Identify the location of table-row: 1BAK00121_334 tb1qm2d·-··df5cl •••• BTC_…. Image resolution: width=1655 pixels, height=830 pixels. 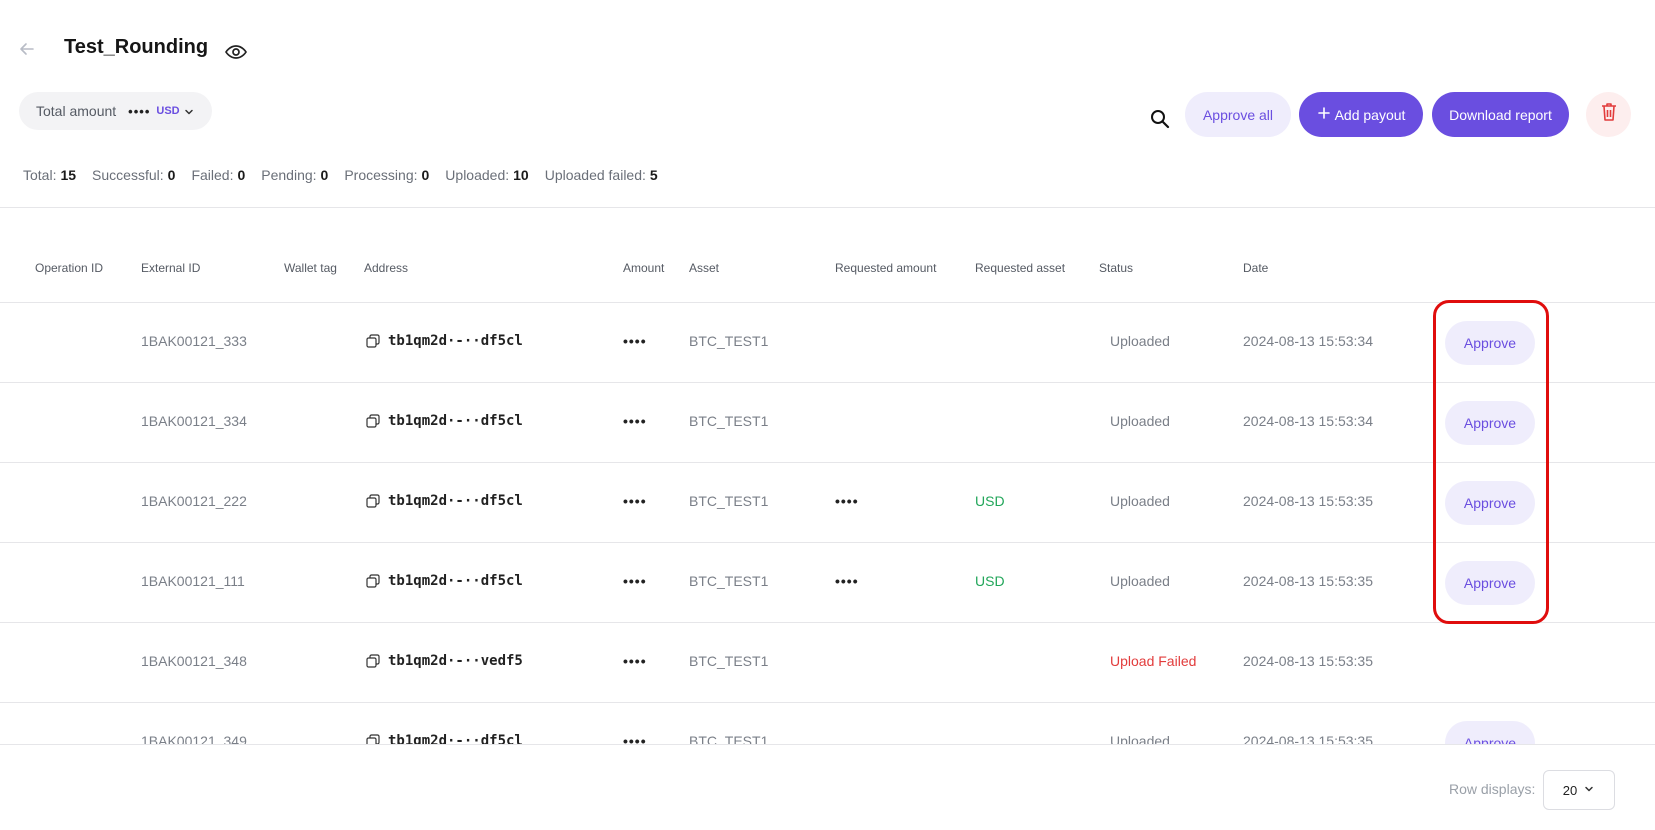
(827, 422).